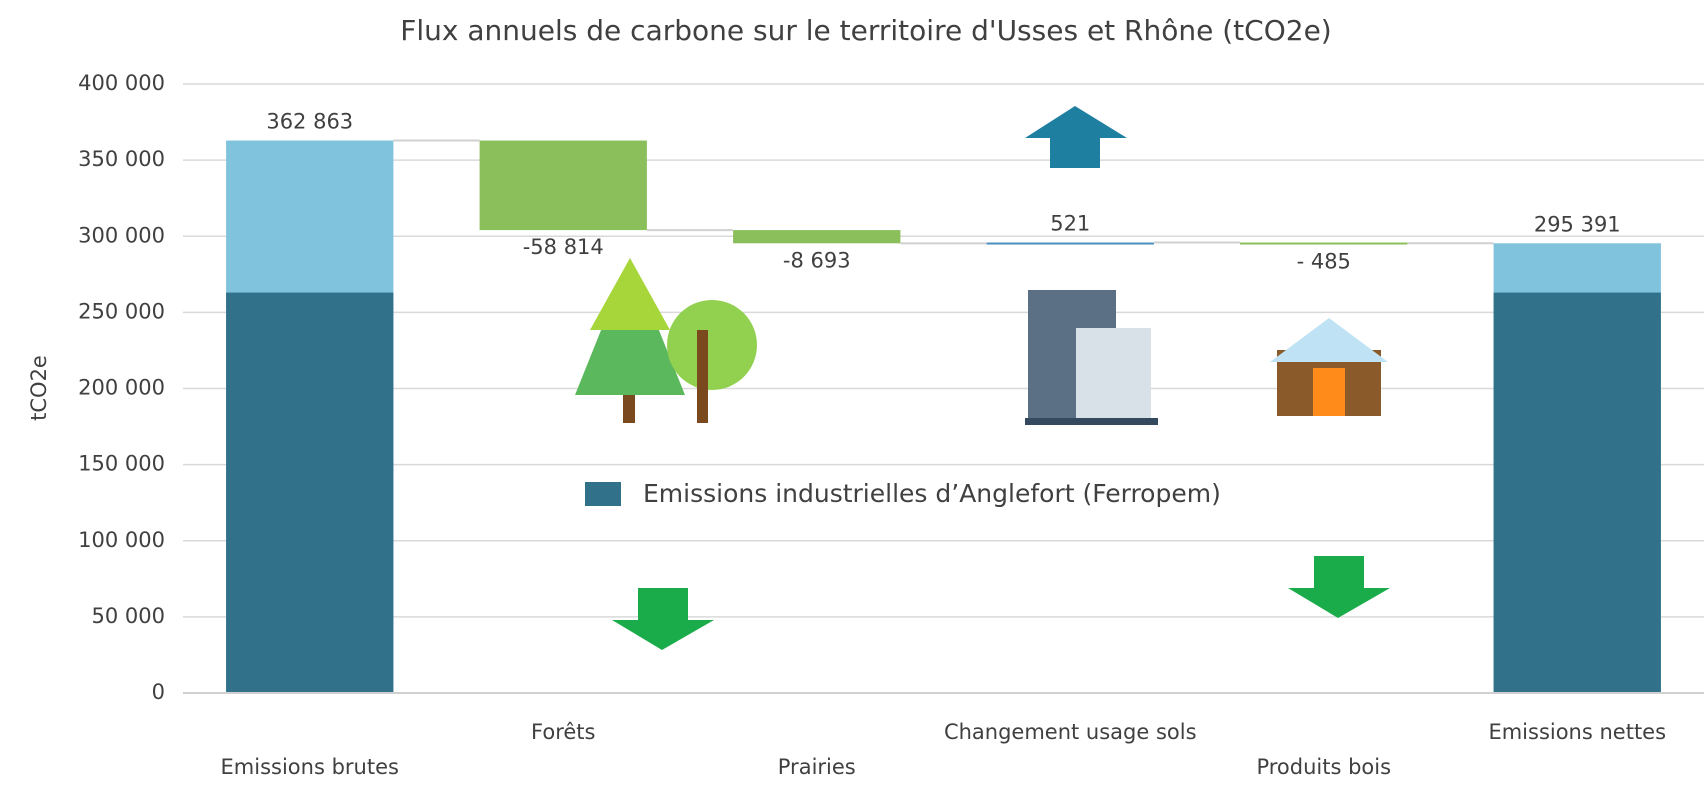  What do you see at coordinates (1076, 137) in the screenshot?
I see `up-arrow` at bounding box center [1076, 137].